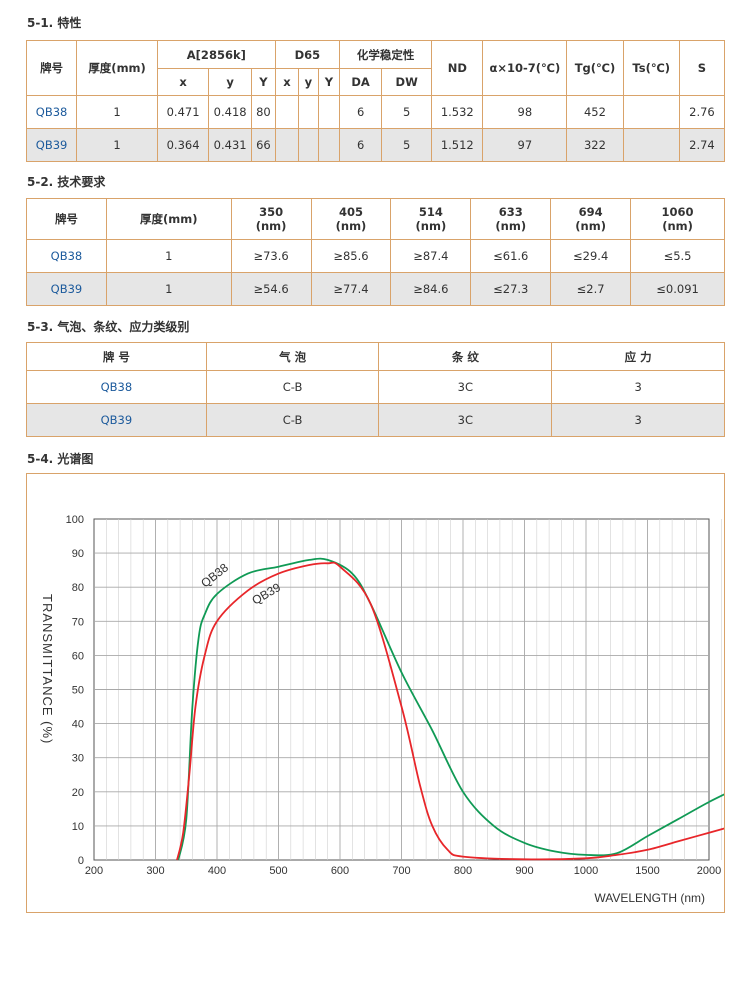 This screenshot has height=981, width=750. I want to click on y-tick-label: 0, so click(81, 861).